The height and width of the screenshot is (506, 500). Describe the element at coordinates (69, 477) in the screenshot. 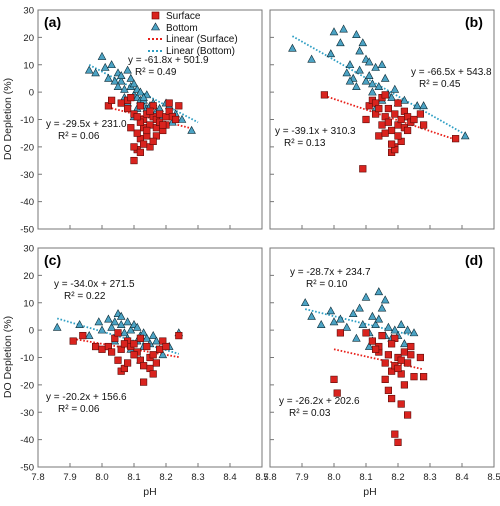

I see `x-tick-label: 7.9` at that location.